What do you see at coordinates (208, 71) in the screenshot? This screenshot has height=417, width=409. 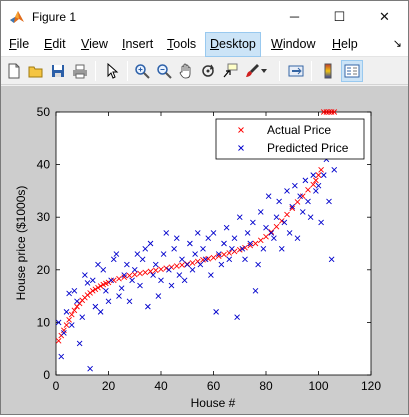 I see `rotate-button` at bounding box center [208, 71].